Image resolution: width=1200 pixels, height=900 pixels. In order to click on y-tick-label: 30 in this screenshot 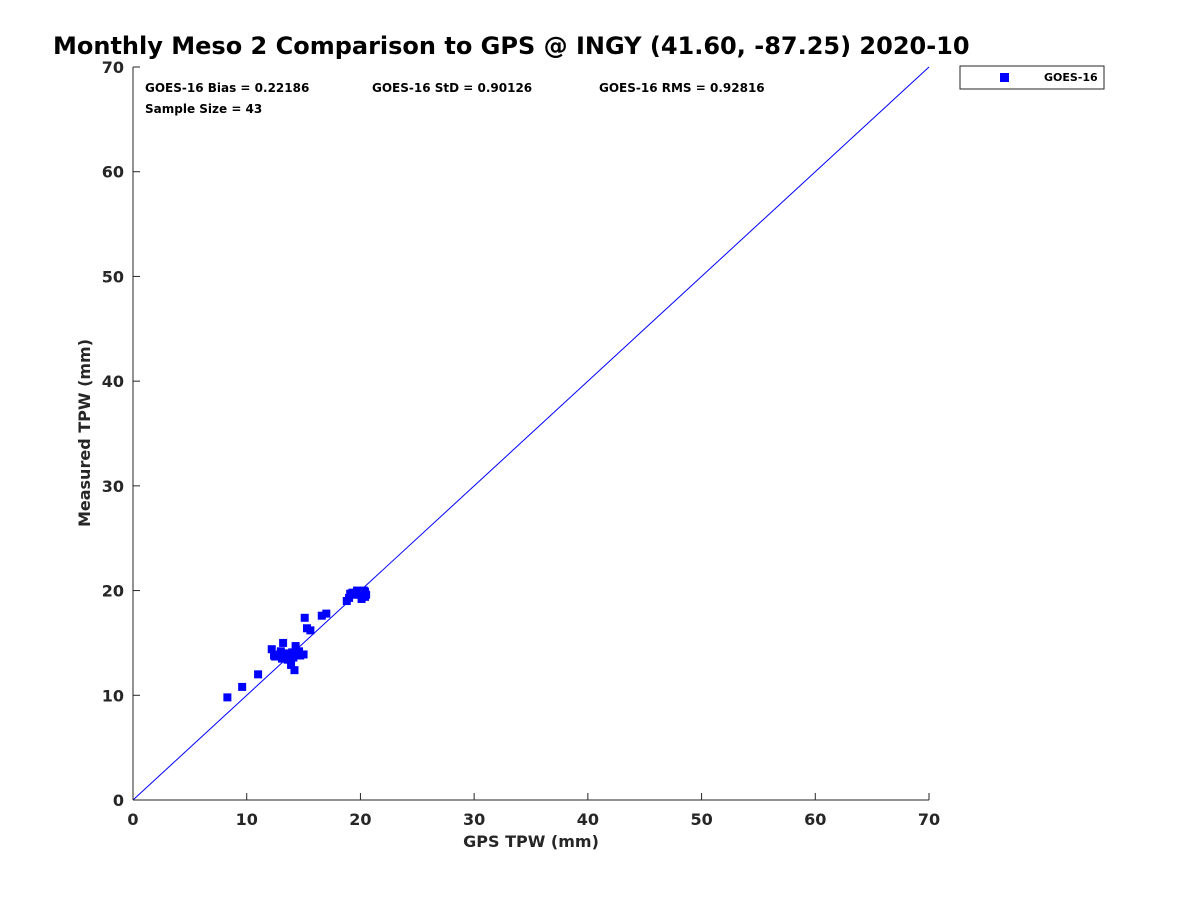, I will do `click(113, 486)`.